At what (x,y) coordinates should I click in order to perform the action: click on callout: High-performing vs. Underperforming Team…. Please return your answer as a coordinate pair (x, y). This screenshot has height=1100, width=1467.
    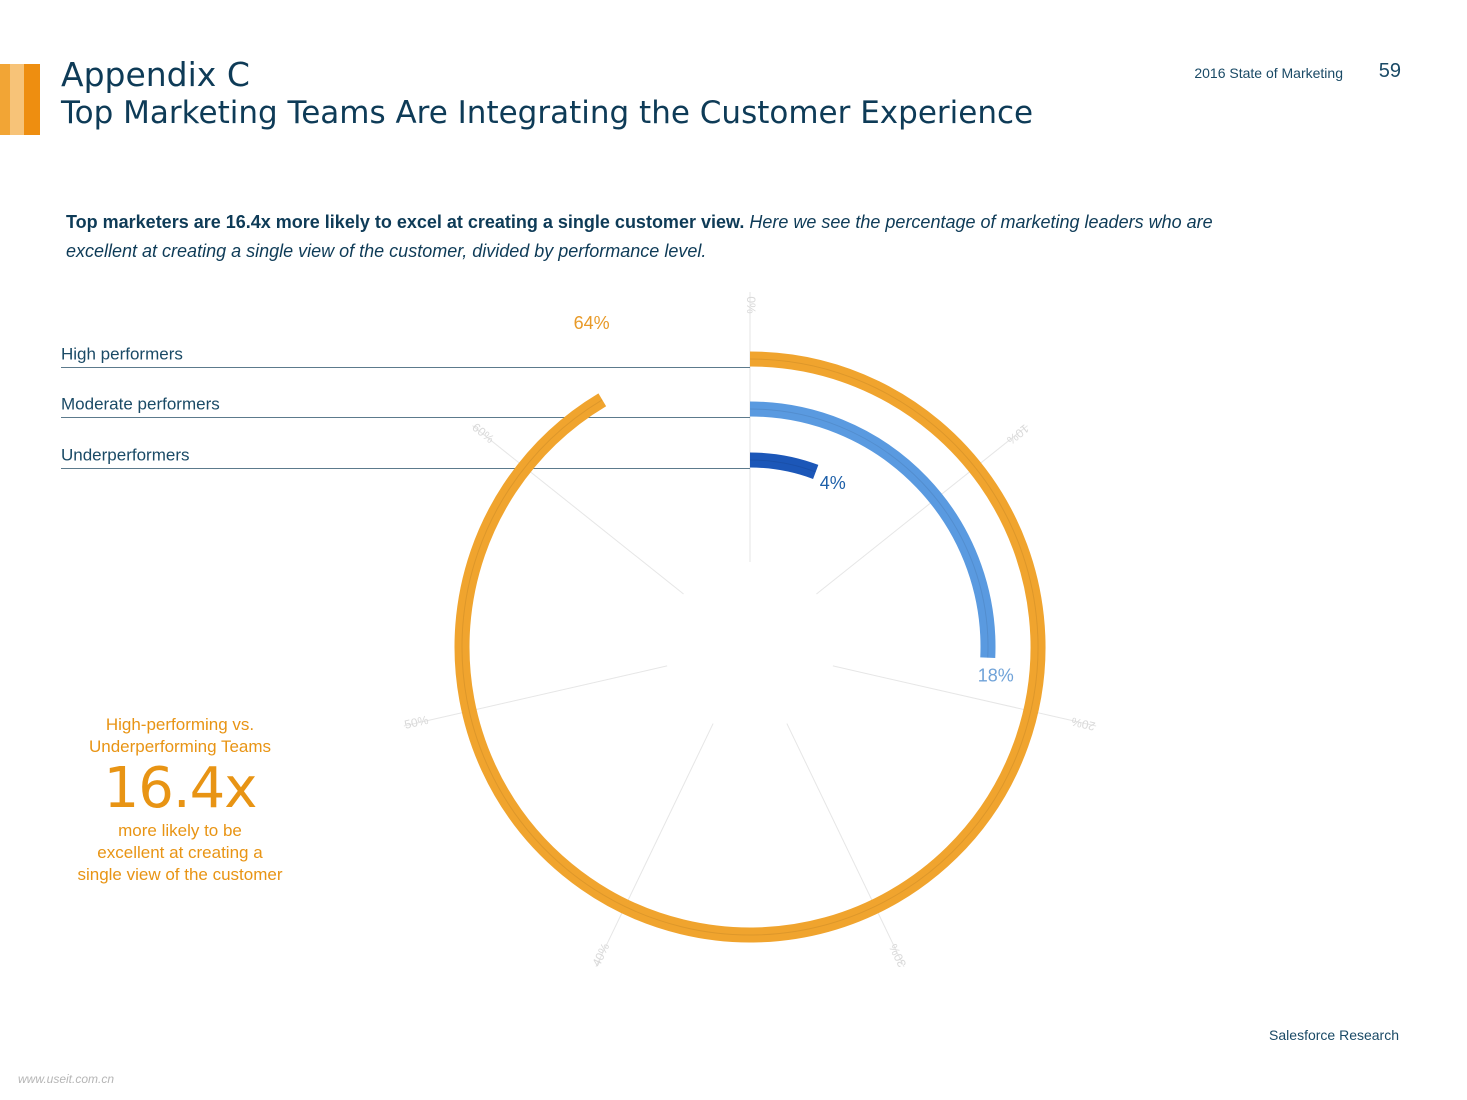
    Looking at the image, I should click on (180, 800).